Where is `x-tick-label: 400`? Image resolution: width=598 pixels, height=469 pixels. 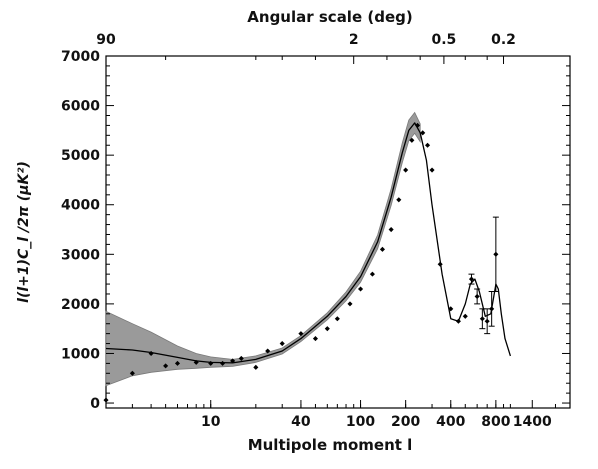
x-tick-label: 400 is located at coordinates (450, 422).